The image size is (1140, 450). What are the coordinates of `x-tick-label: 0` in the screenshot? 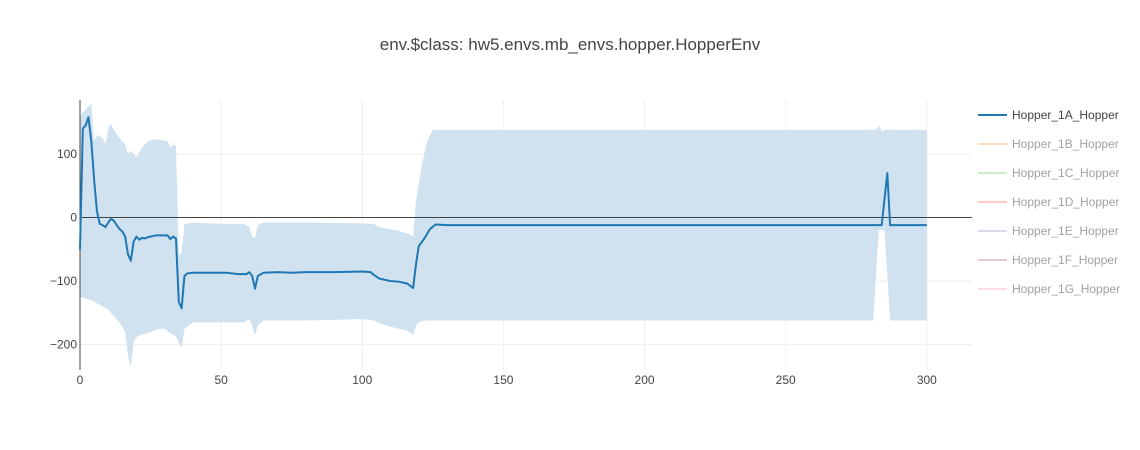 It's located at (80, 380).